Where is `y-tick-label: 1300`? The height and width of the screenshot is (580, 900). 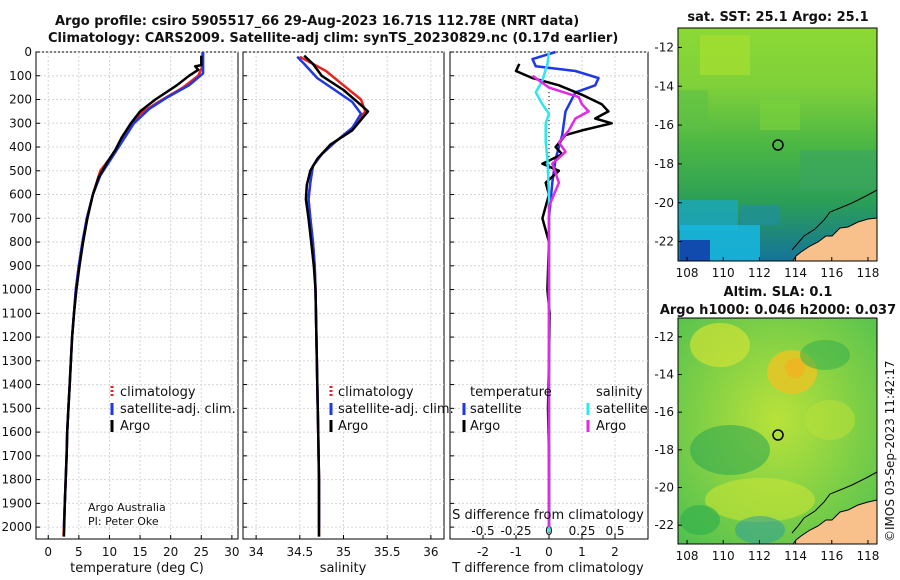 y-tick-label: 1300 is located at coordinates (16, 361).